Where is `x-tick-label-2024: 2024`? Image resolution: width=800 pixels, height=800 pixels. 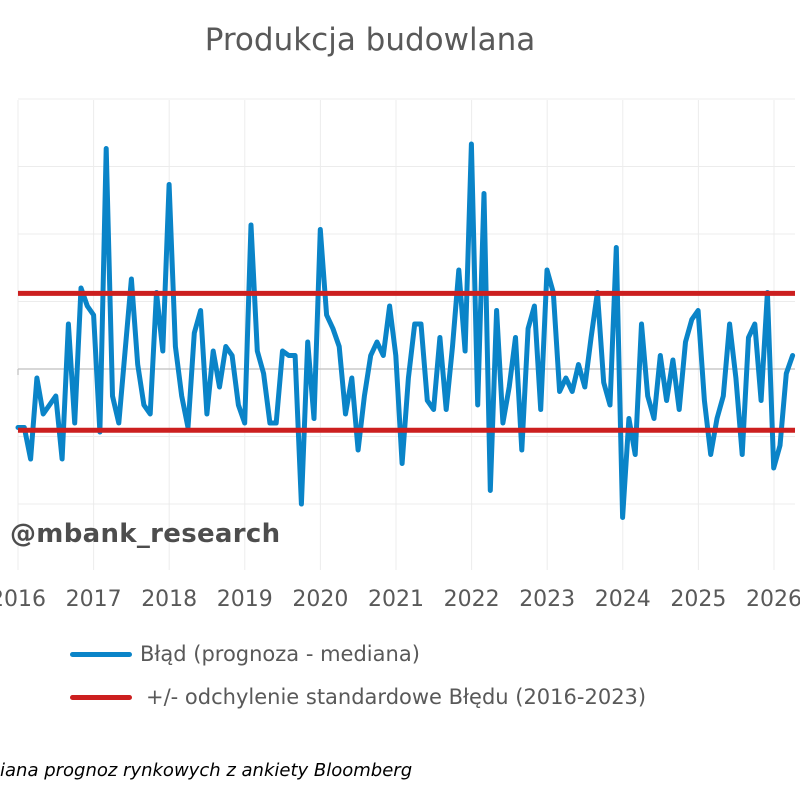 x-tick-label-2024: 2024 is located at coordinates (623, 599).